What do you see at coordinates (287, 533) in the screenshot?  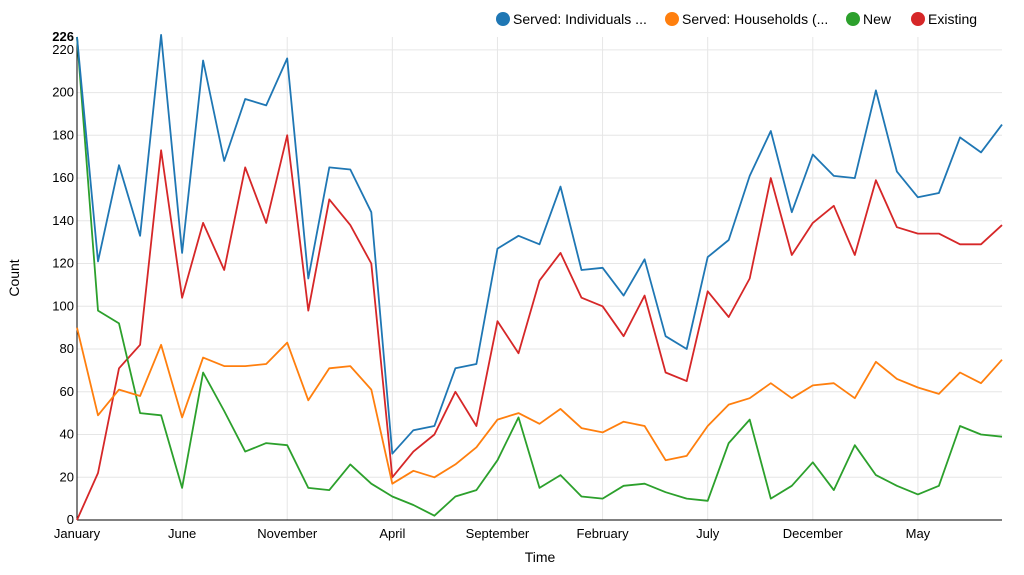 I see `x-tick-label: November` at bounding box center [287, 533].